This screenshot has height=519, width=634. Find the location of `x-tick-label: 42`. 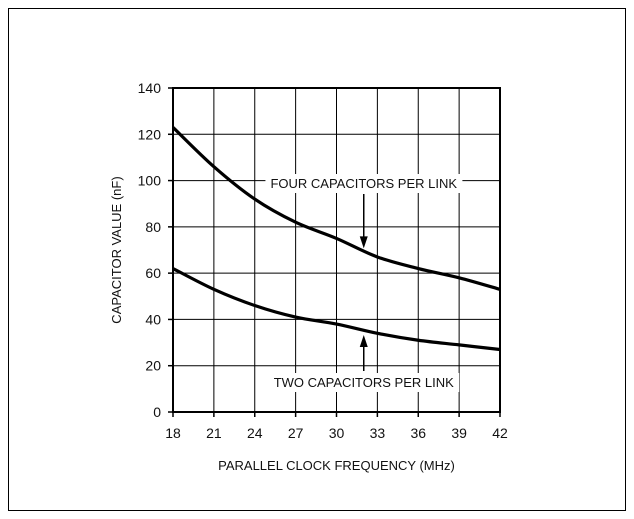

x-tick-label: 42 is located at coordinates (500, 433).